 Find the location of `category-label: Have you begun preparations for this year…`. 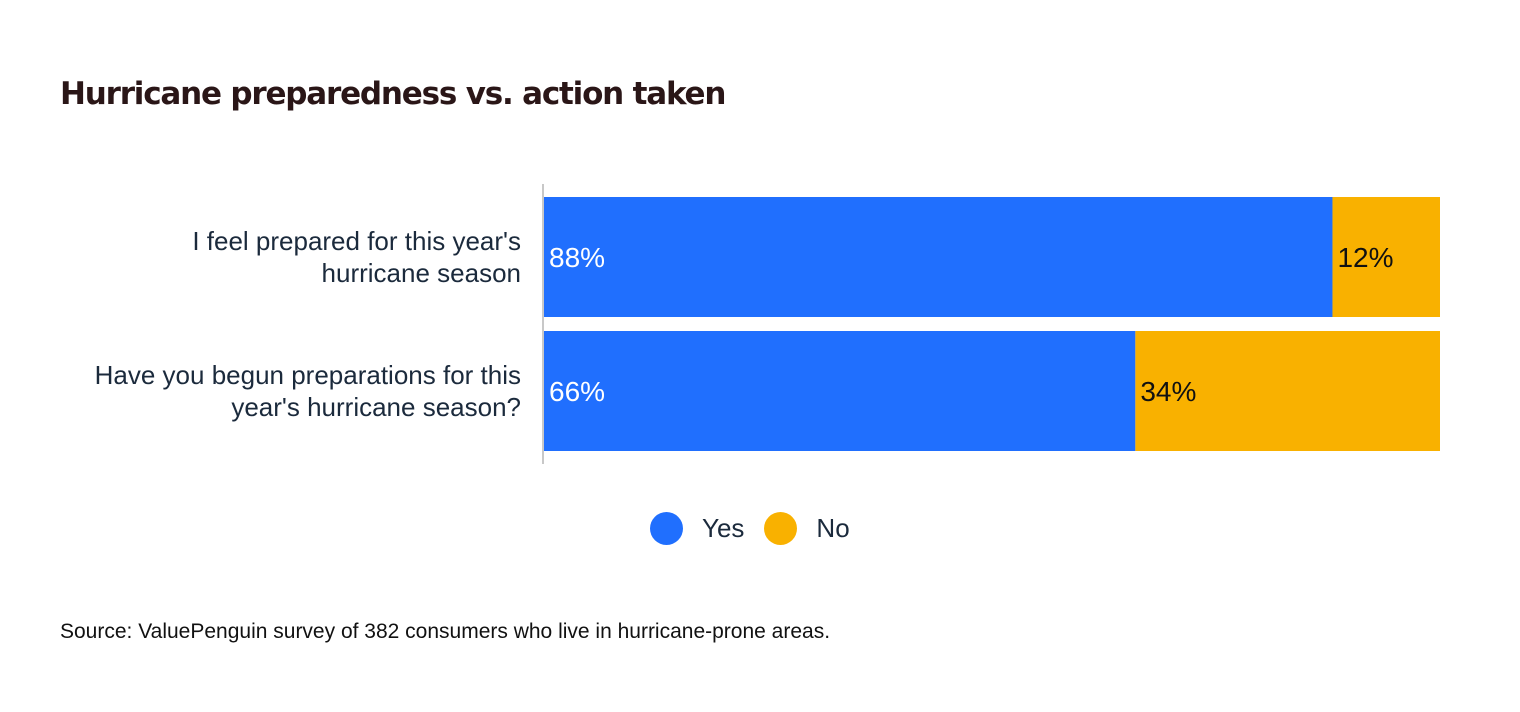

category-label: Have you begun preparations for this year… is located at coordinates (308, 391).